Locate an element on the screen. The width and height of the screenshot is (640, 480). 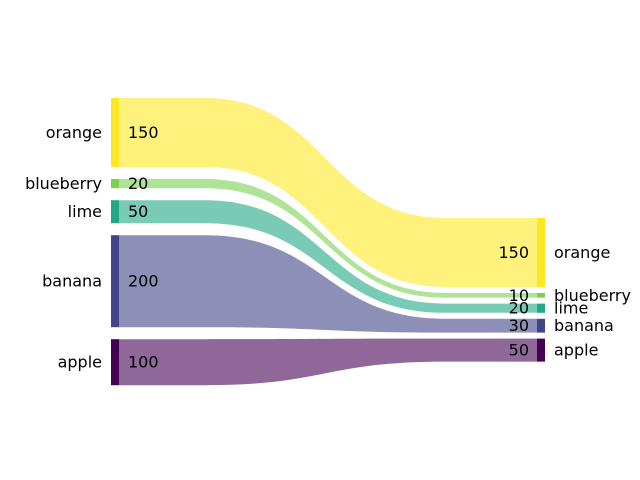
right-node-bar-orange is located at coordinates (541, 252).